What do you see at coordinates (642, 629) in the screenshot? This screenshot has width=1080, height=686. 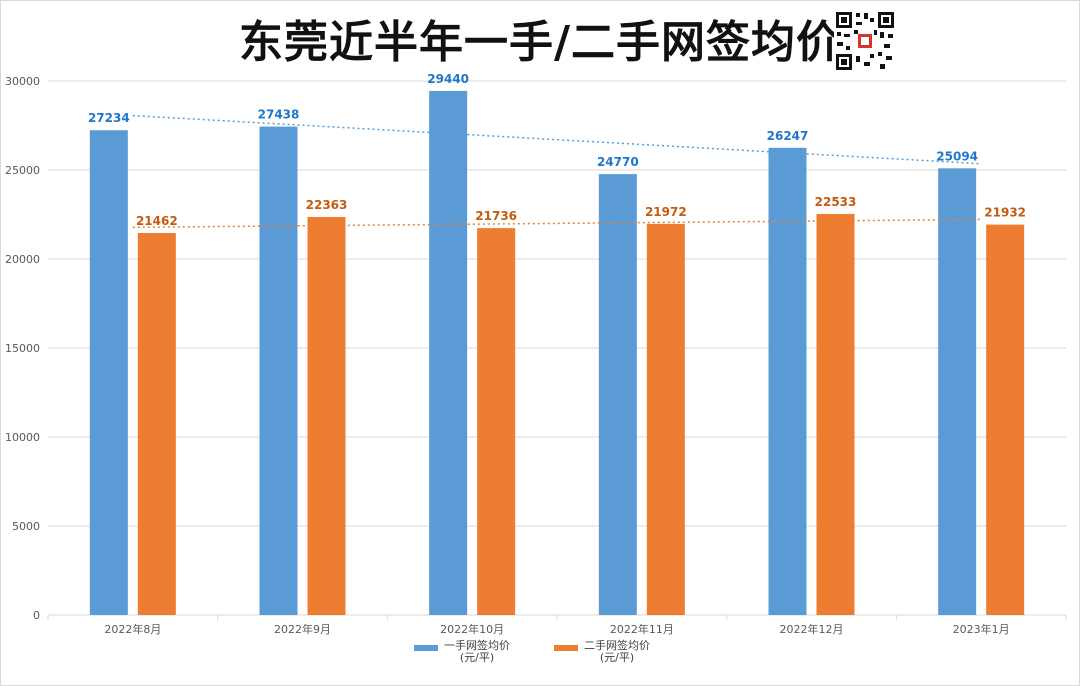 I see `x-tick-label: 2022年11月` at bounding box center [642, 629].